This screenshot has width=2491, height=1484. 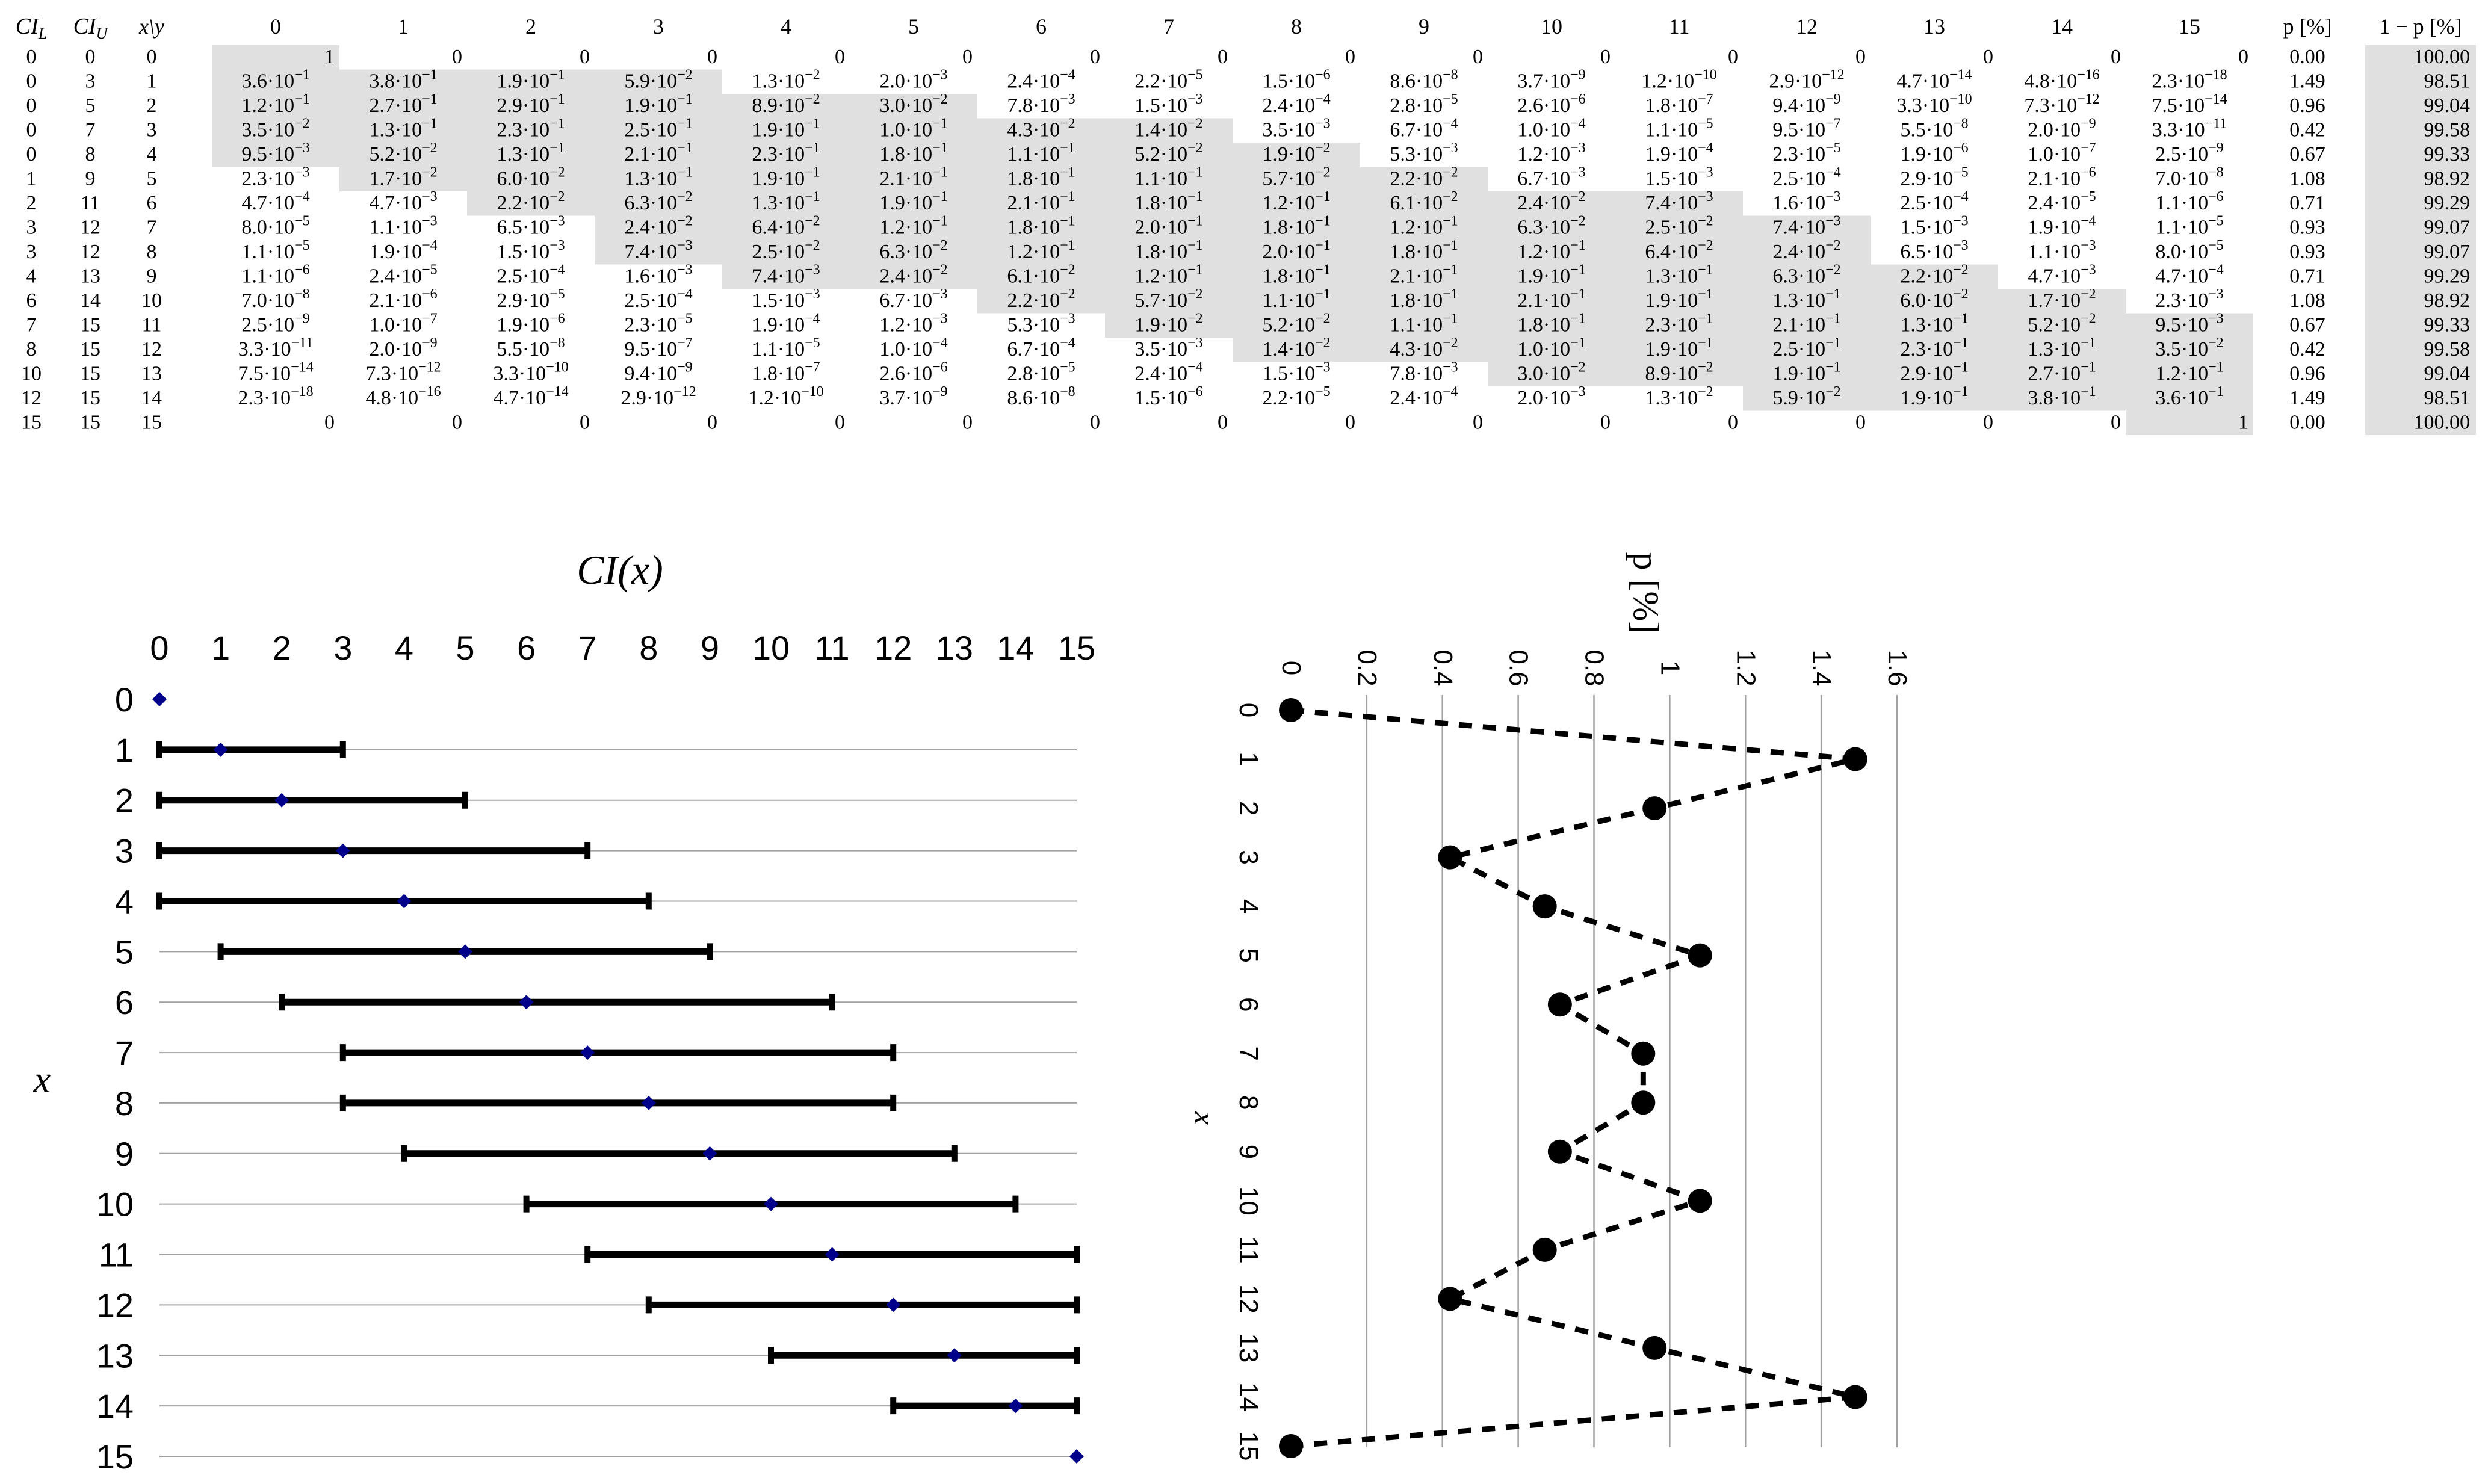 I want to click on cell-probability: 2.0·10⁻³, so click(x=1551, y=396).